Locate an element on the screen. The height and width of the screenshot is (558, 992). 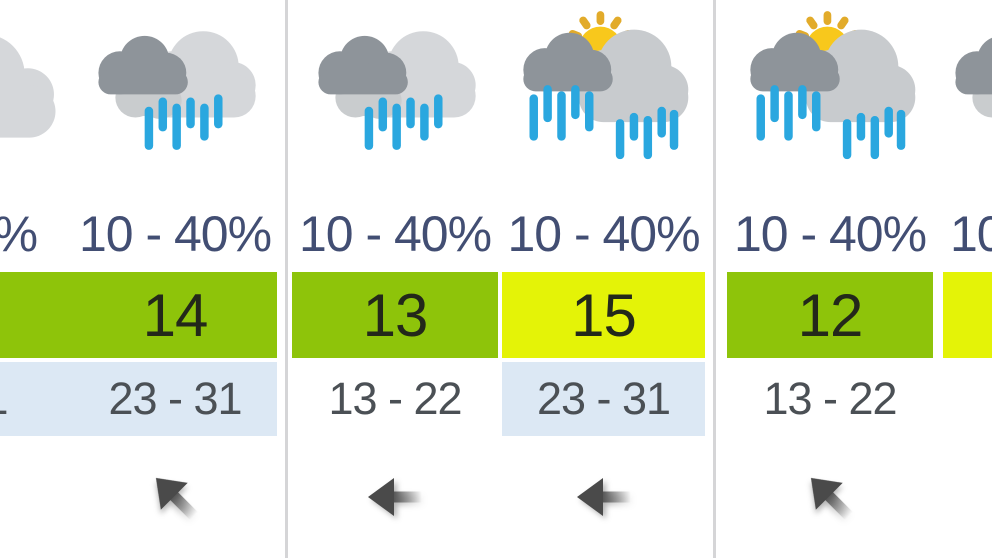
temperature-cell: 13 is located at coordinates (395, 315).